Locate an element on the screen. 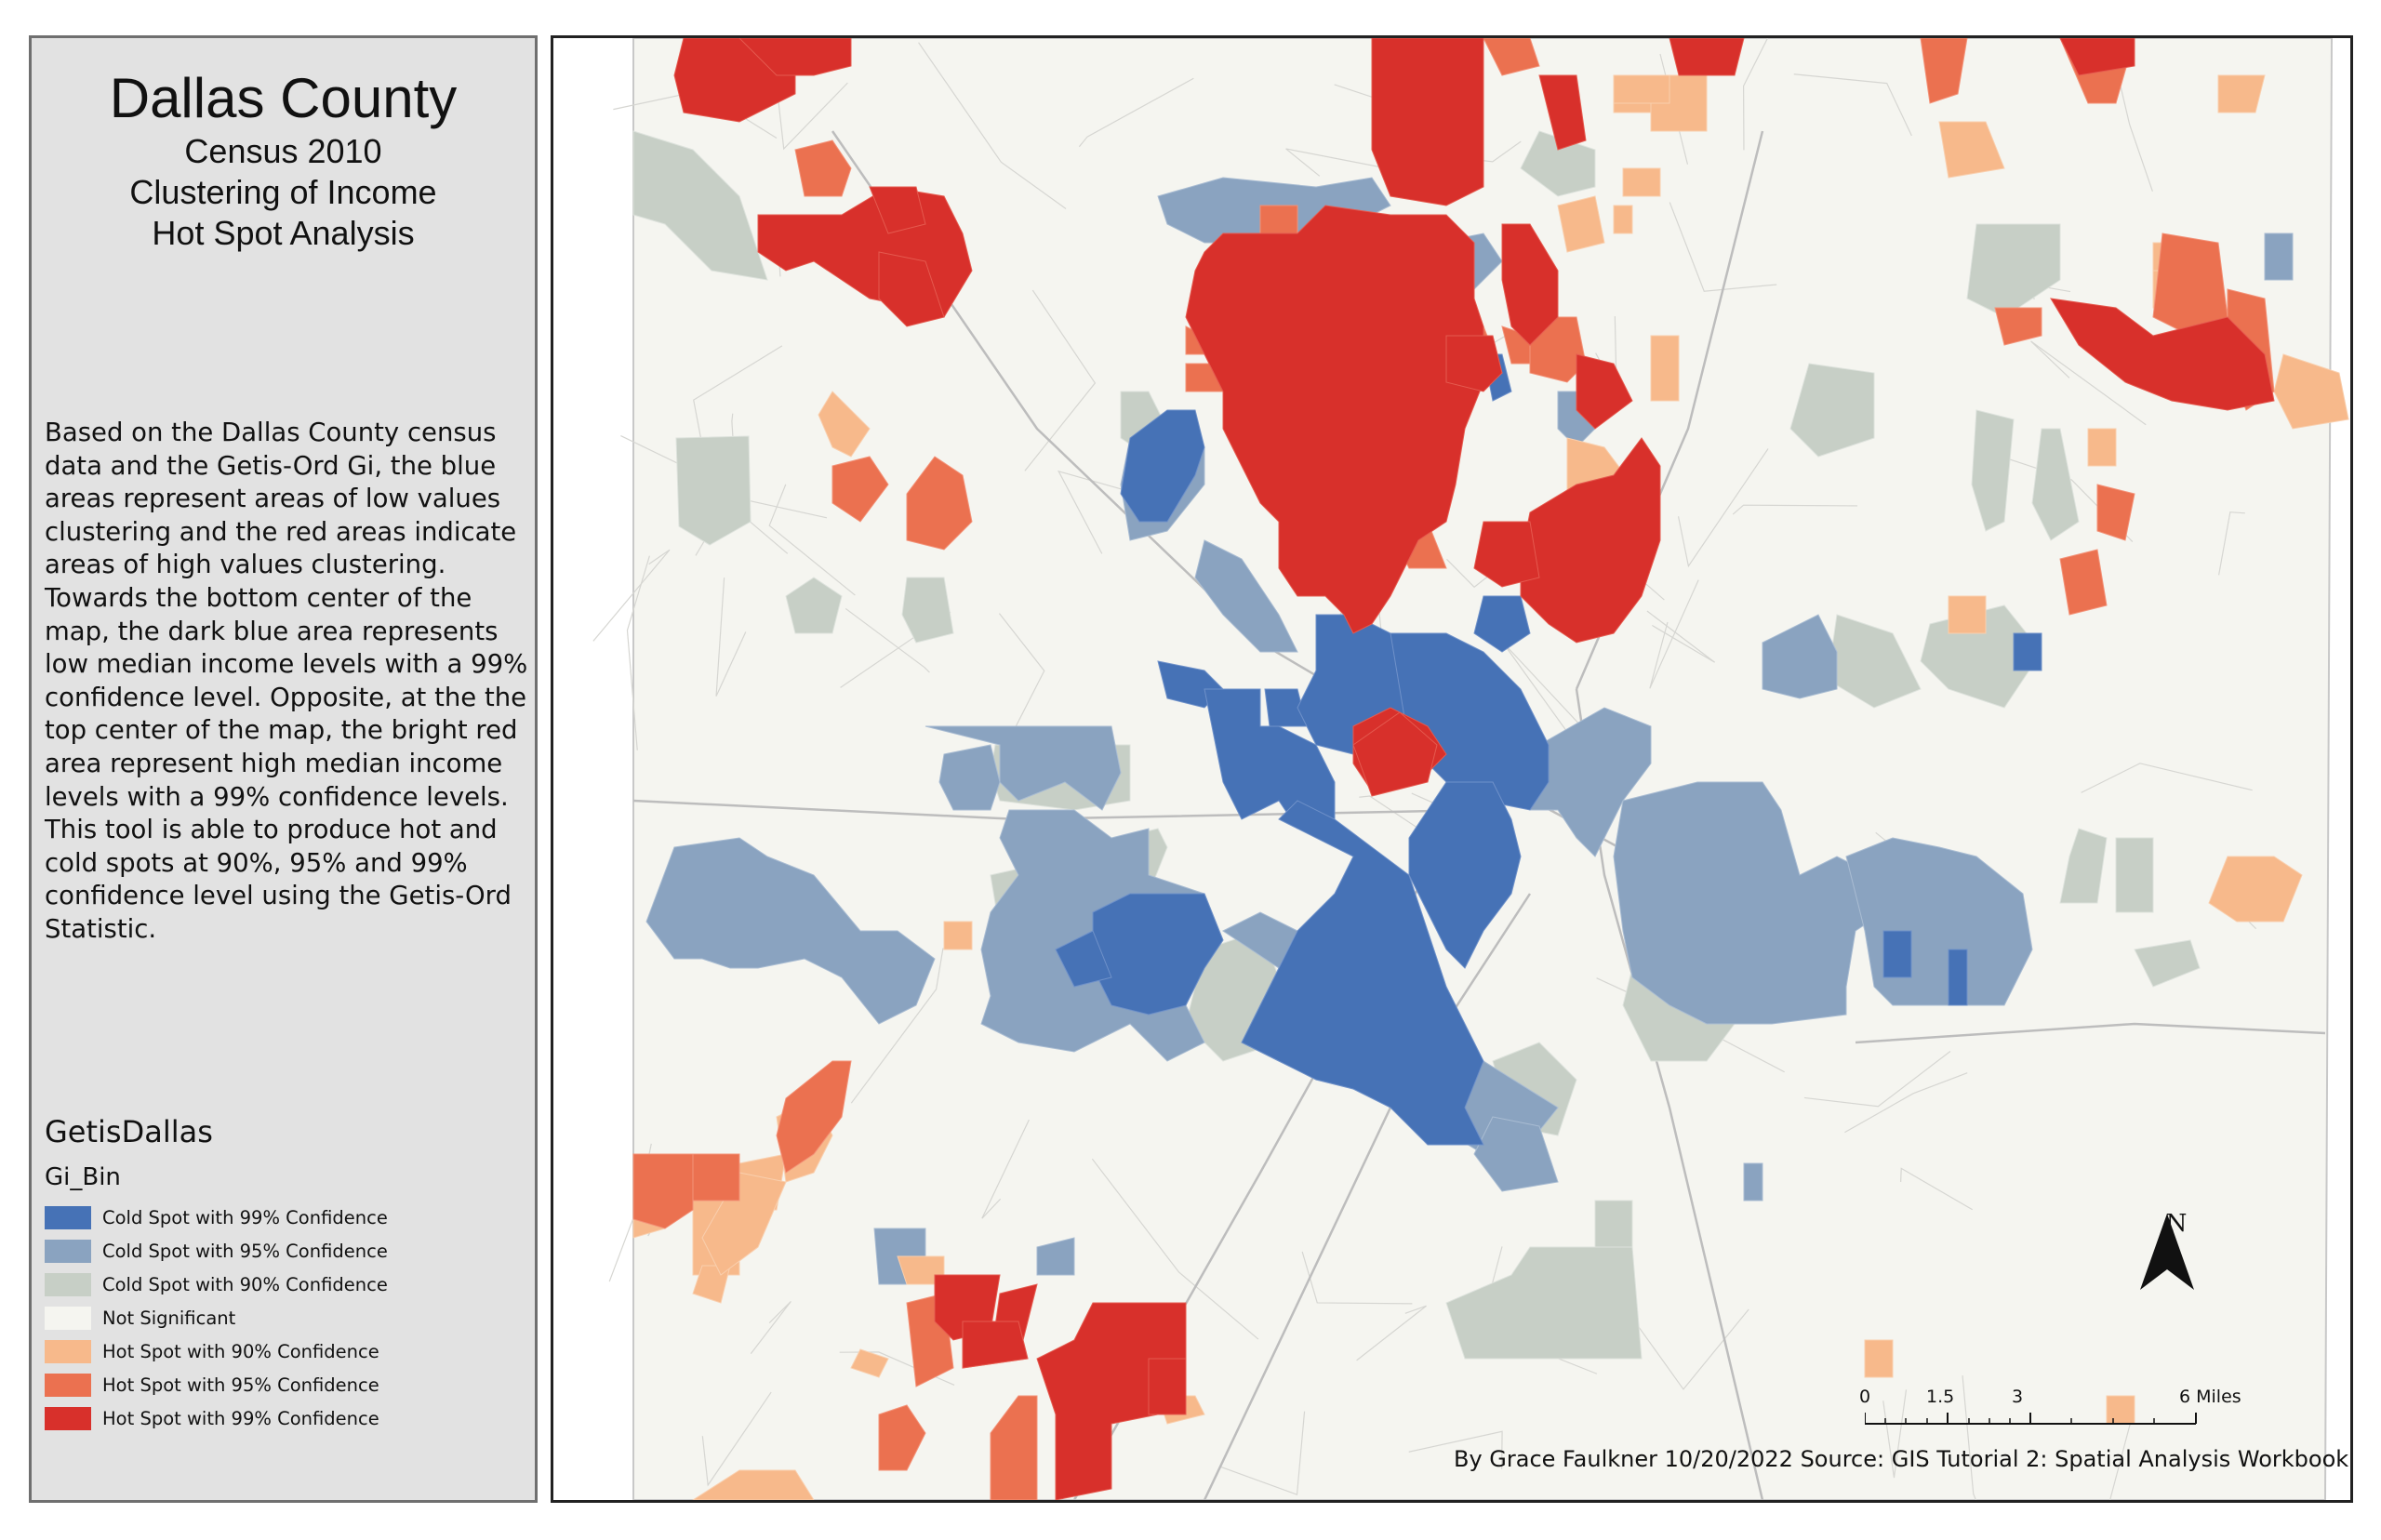 This screenshot has height=1540, width=2381. legend-label: Hot Spot with 99% Confidence is located at coordinates (240, 1418).